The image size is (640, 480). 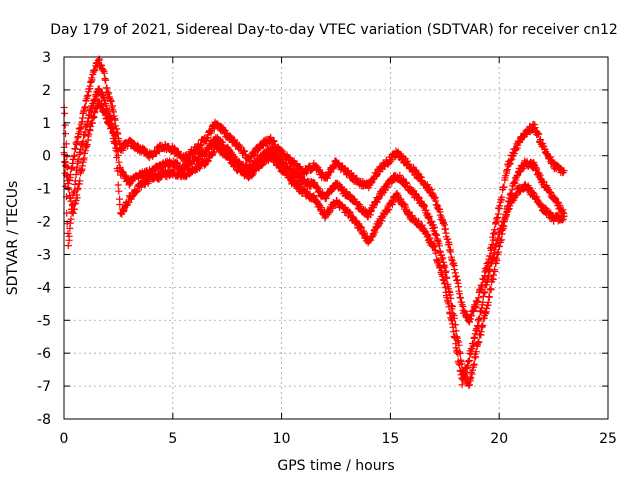 I want to click on x-tick-label: 15, so click(x=390, y=439).